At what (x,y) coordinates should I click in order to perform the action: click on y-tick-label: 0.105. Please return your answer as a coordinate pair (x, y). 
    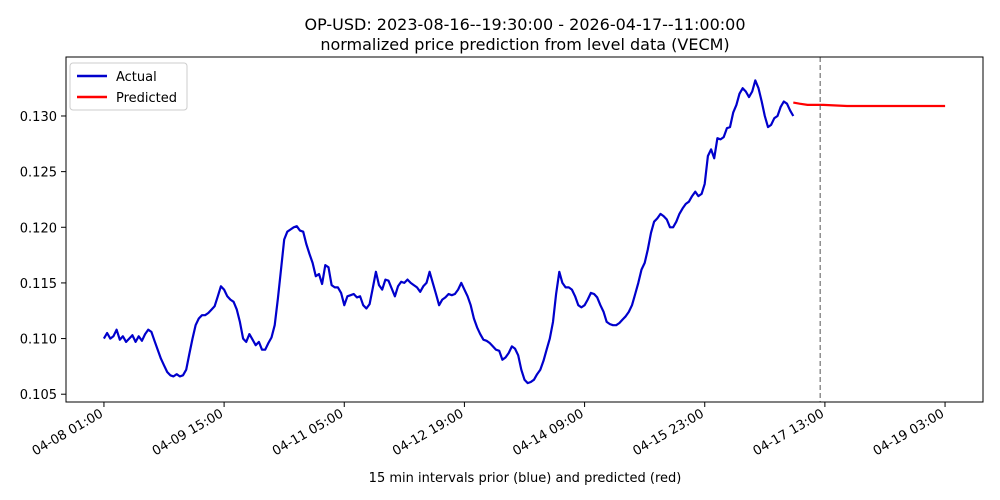
    Looking at the image, I should click on (38, 395).